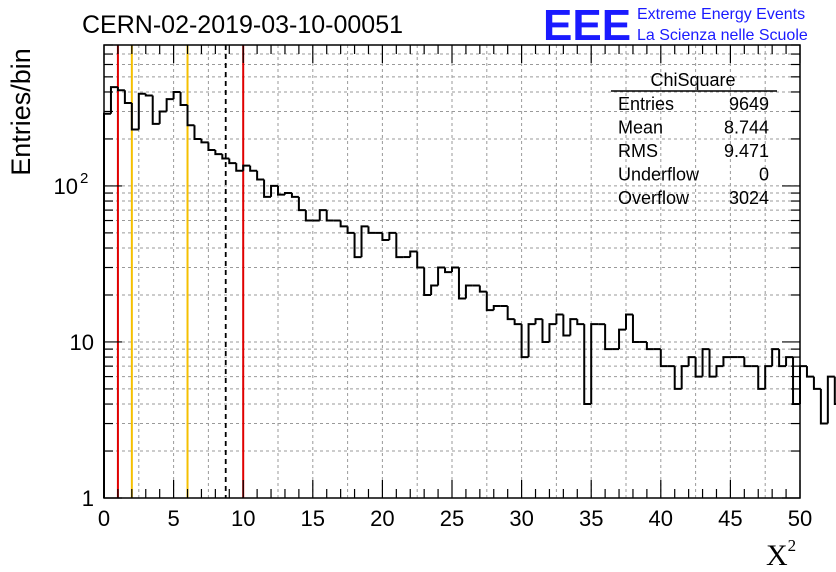 This screenshot has width=836, height=572. Describe the element at coordinates (792, 545) in the screenshot. I see `x-axis-superscript: 2` at that location.